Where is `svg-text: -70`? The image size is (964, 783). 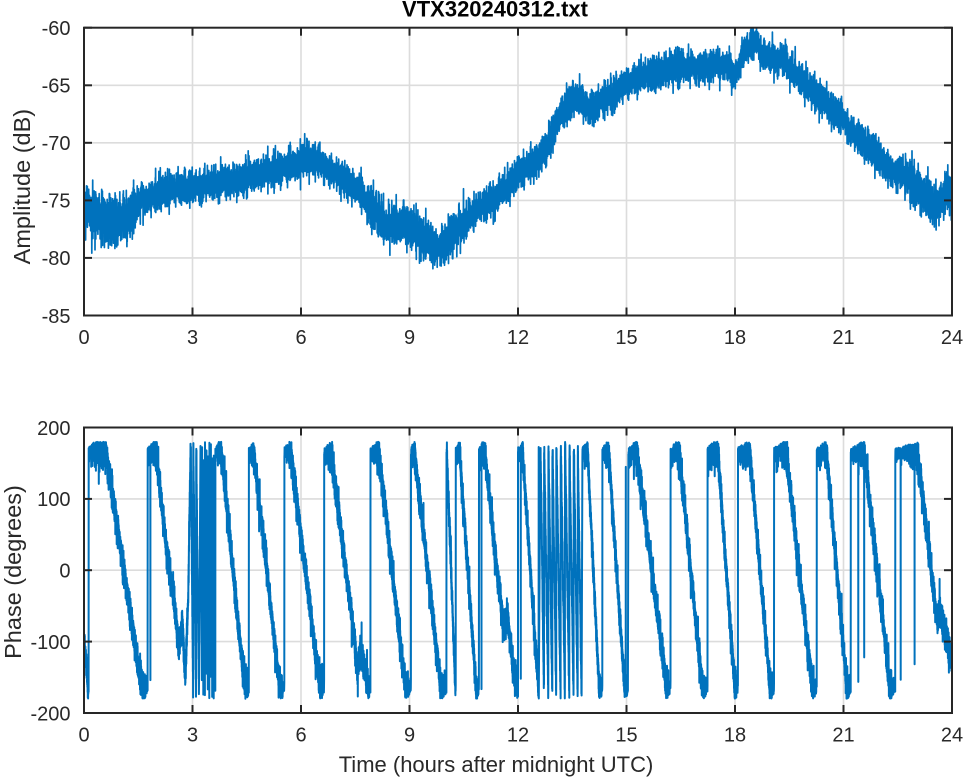 svg-text: -70 is located at coordinates (56, 144).